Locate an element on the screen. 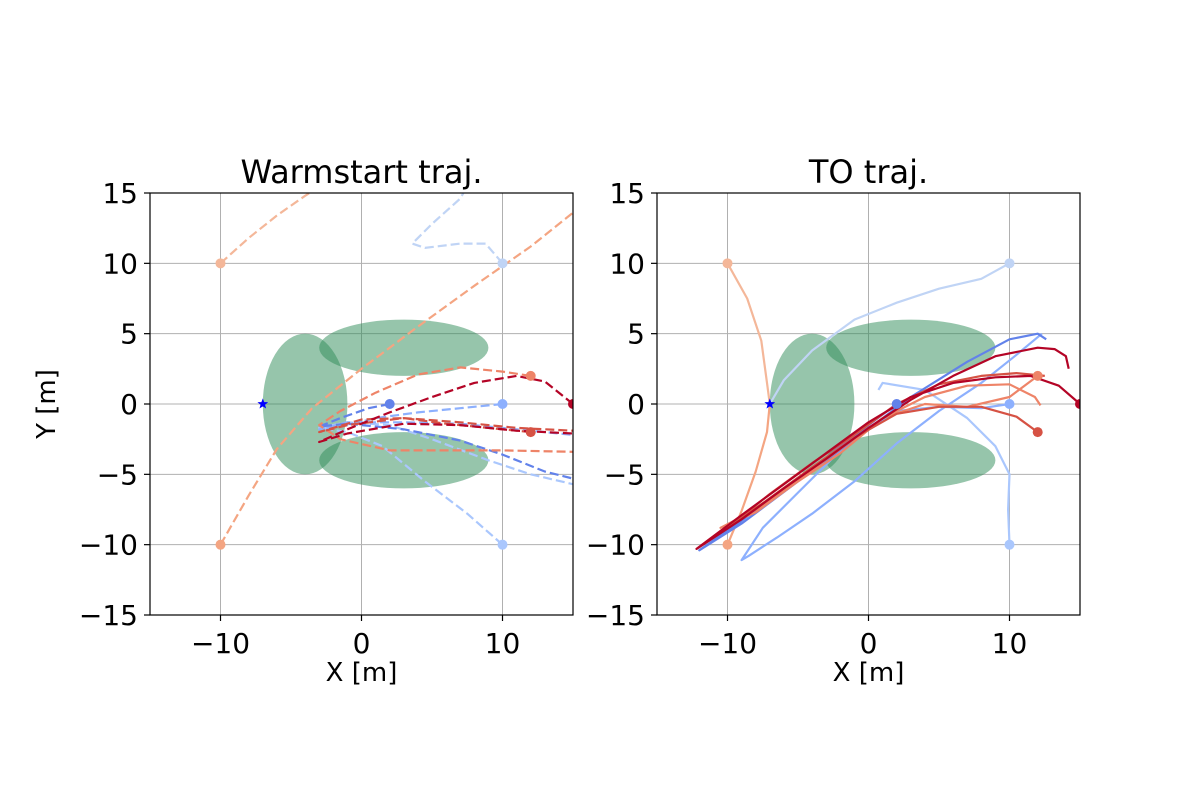 The width and height of the screenshot is (1200, 800). chart-title: Warmstart traj. is located at coordinates (361, 172).